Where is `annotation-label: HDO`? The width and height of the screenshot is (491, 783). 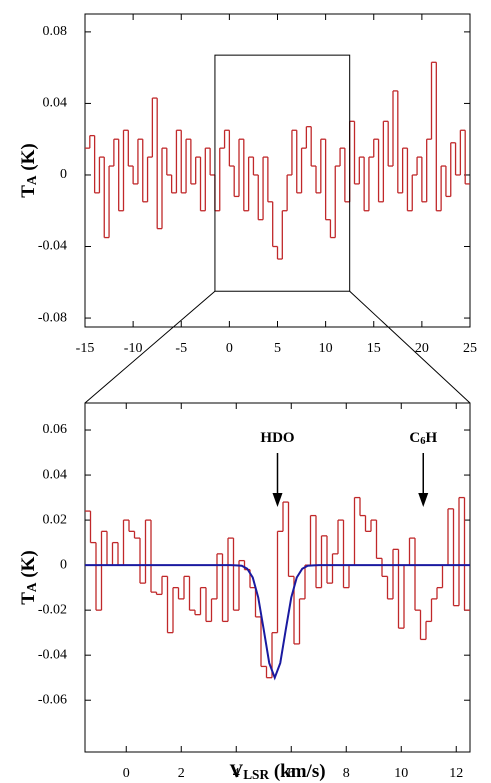
annotation-label: HDO is located at coordinates (277, 438).